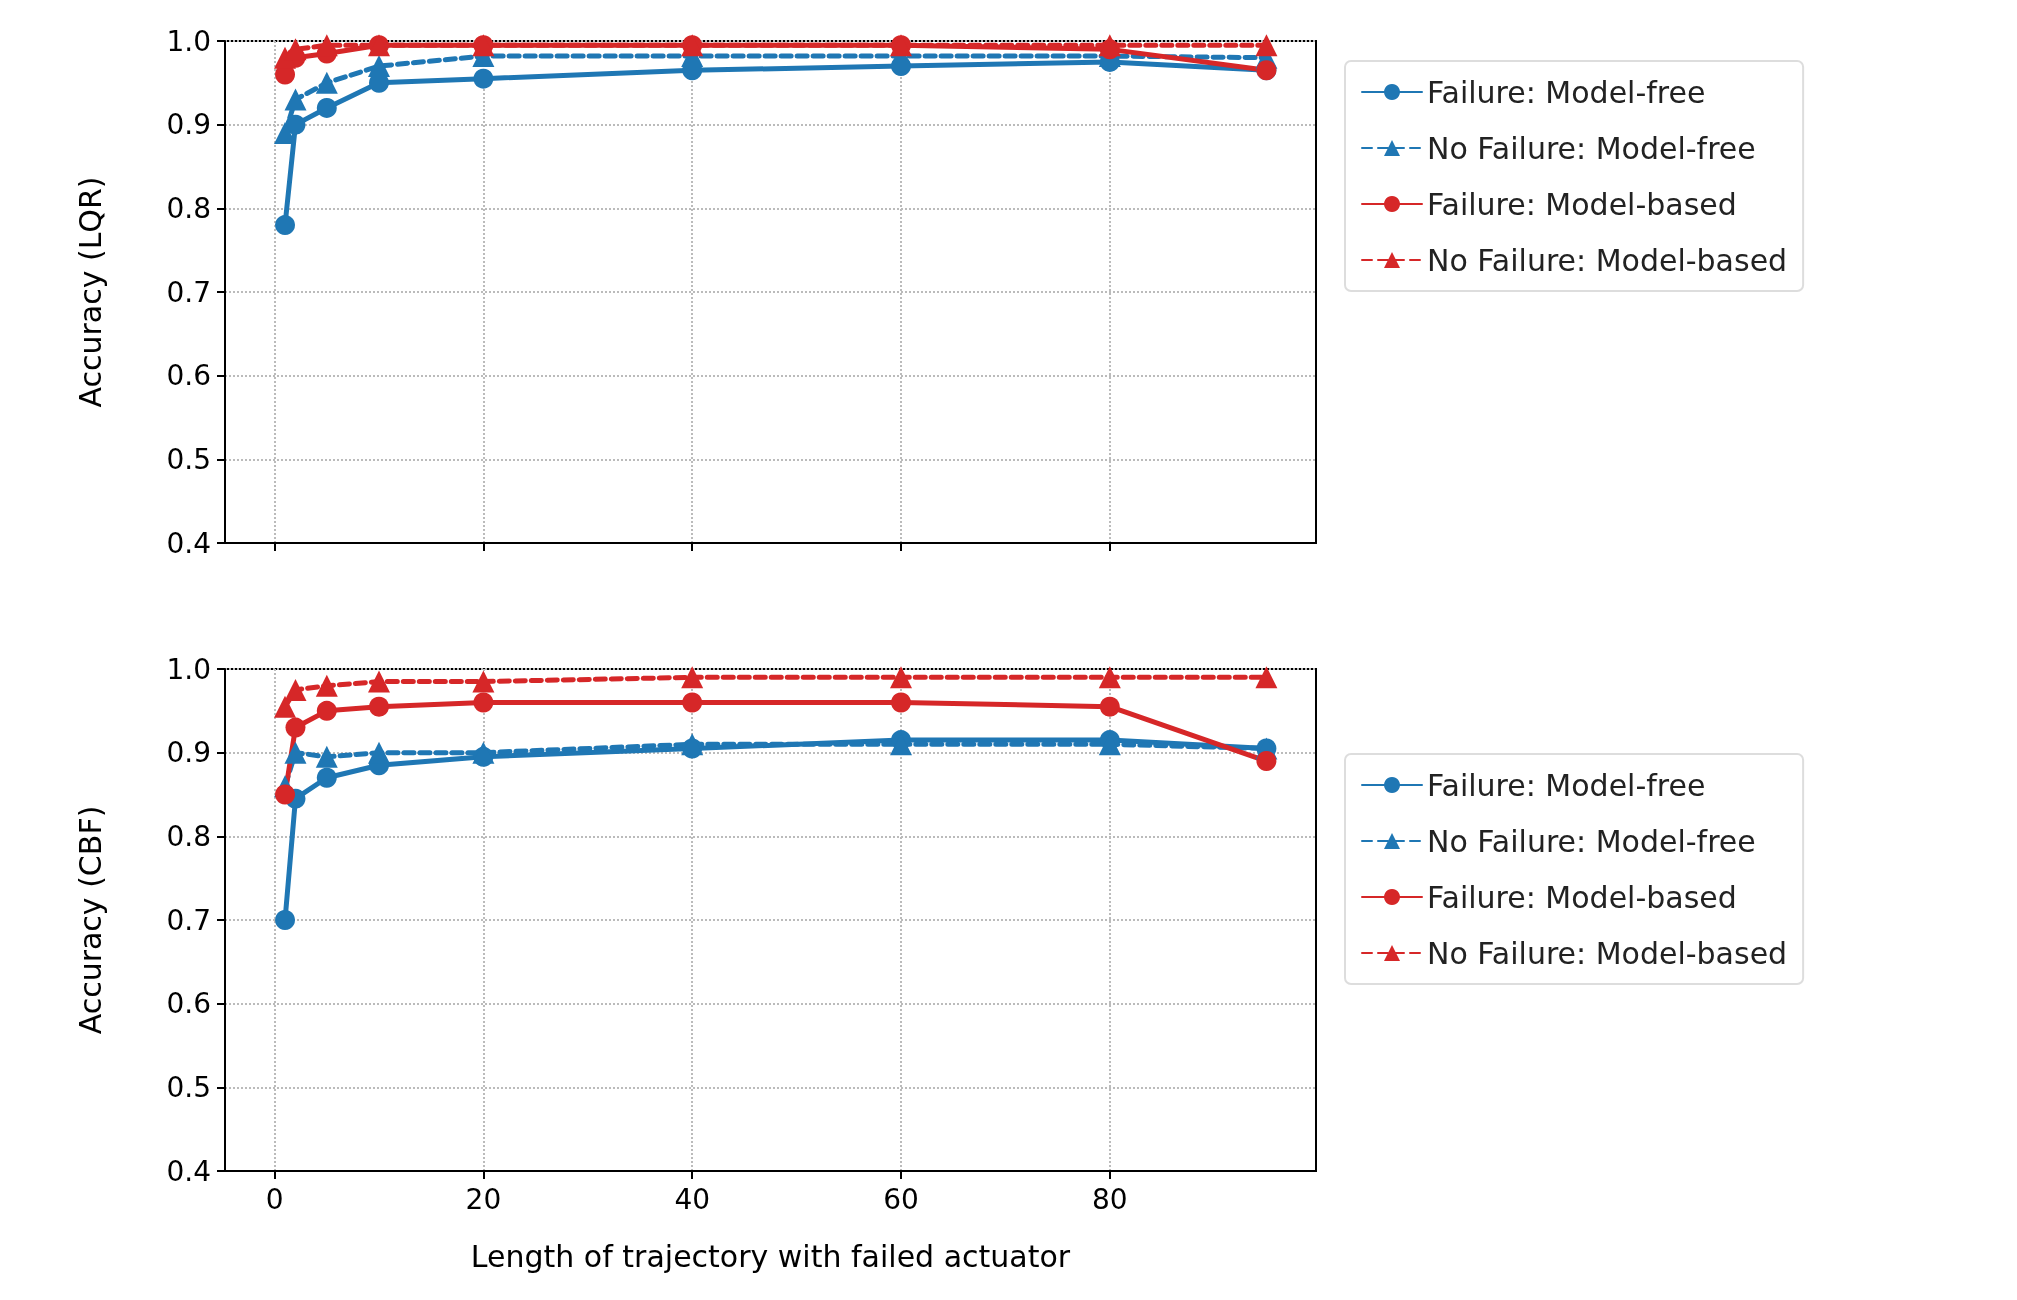 The image size is (2017, 1300). What do you see at coordinates (1109, 1199) in the screenshot?
I see `x-tick-label: 80` at bounding box center [1109, 1199].